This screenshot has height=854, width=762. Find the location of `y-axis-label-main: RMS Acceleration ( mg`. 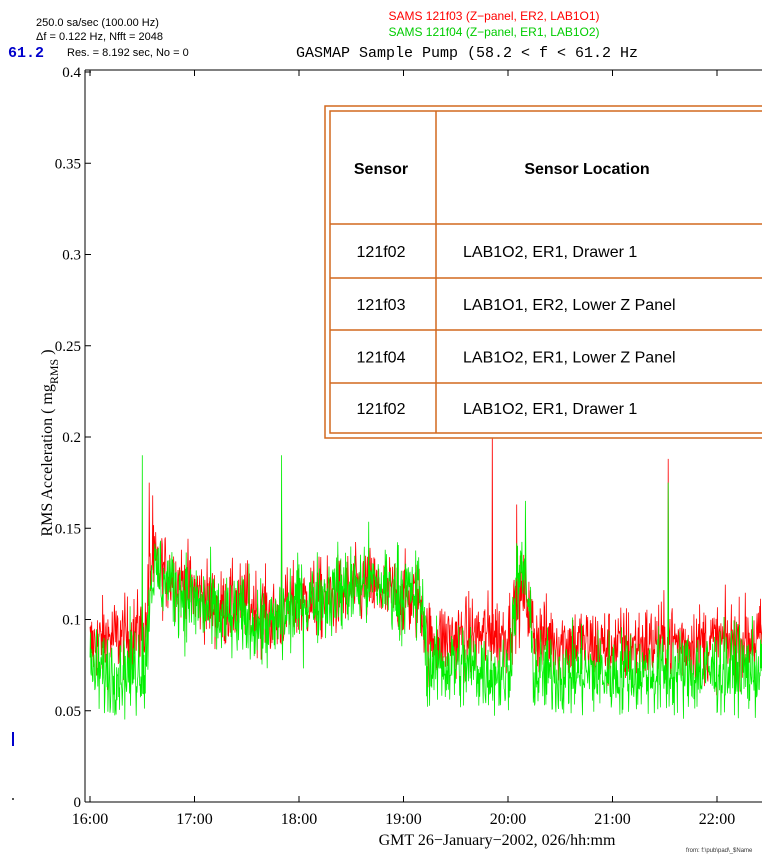

y-axis-label-main: RMS Acceleration ( mg is located at coordinates (47, 460).